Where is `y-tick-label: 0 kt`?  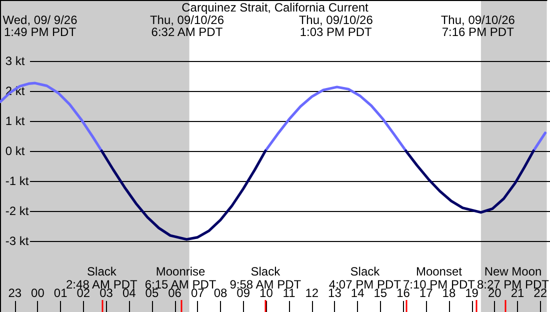
y-tick-label: 0 kt is located at coordinates (15, 151).